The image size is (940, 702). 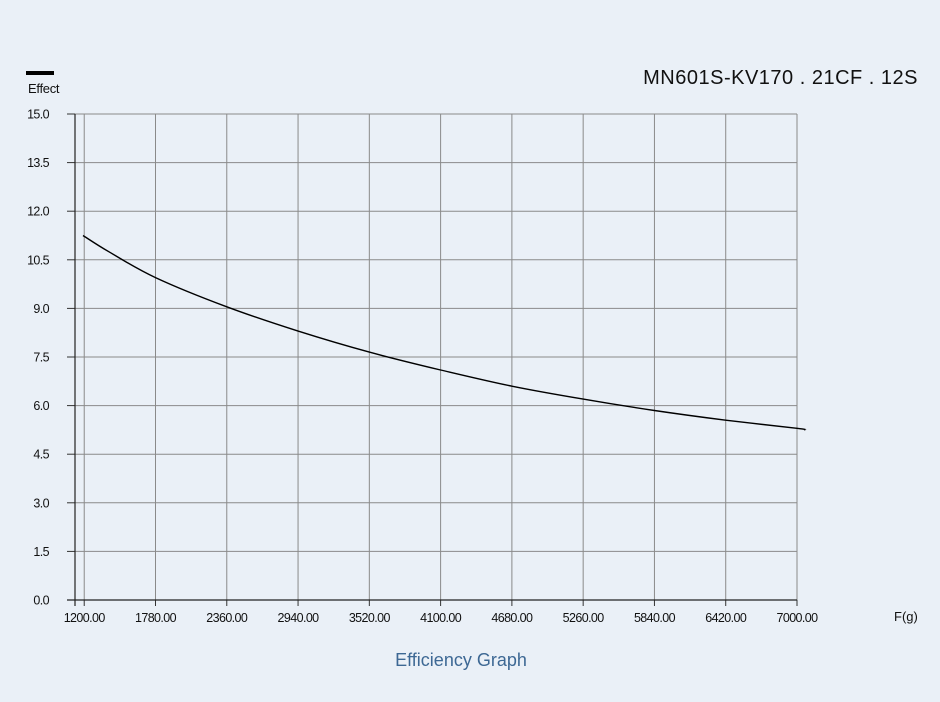 What do you see at coordinates (798, 618) in the screenshot?
I see `x-tick-label: 7000.00` at bounding box center [798, 618].